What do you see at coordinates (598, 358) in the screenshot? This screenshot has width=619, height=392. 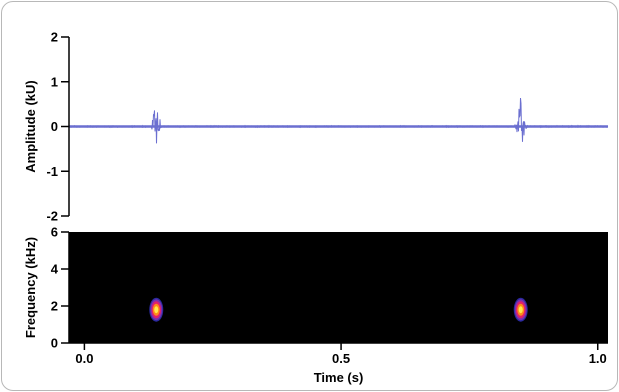 I see `spectrogram-x-tick-label: 1.0` at bounding box center [598, 358].